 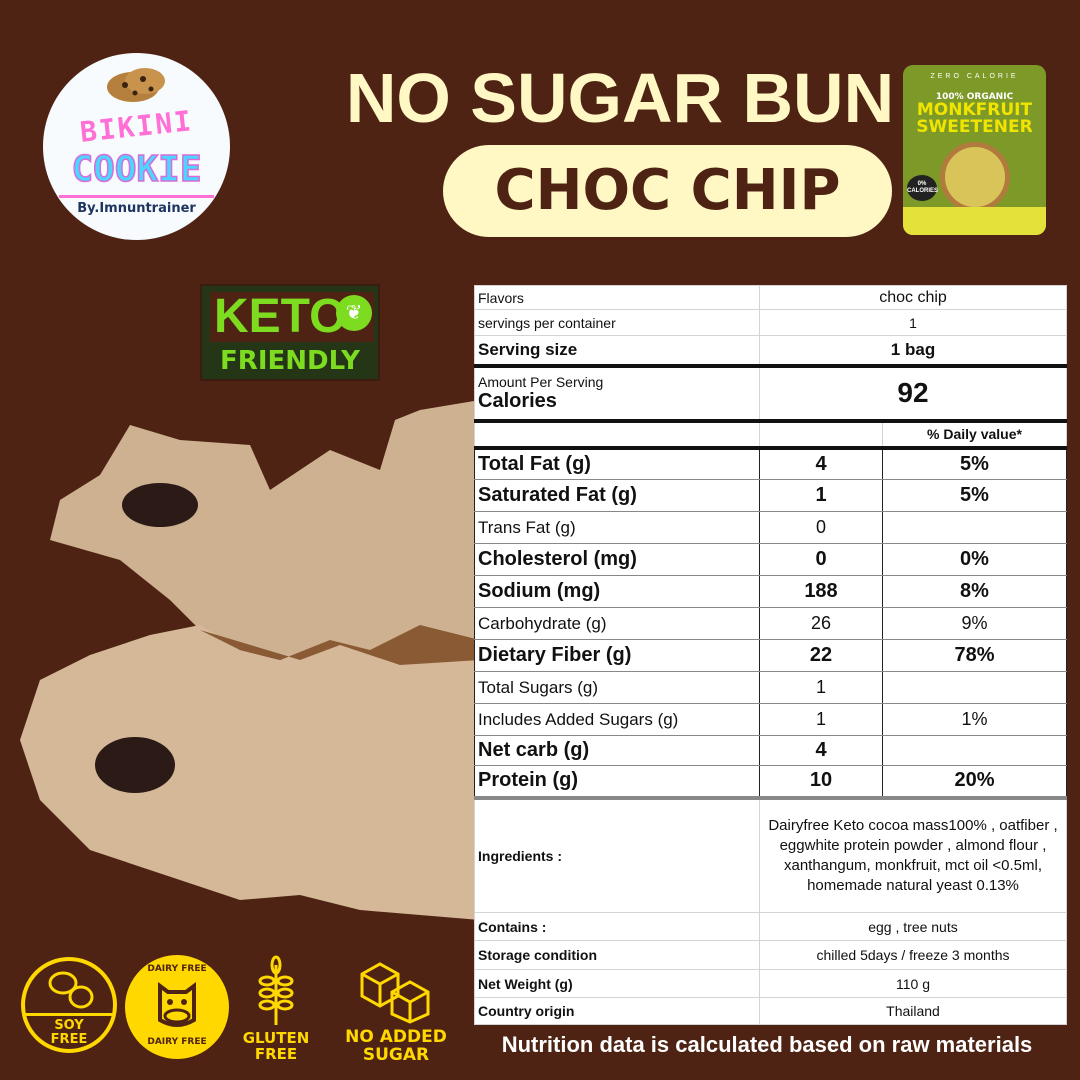 What do you see at coordinates (292, 317) in the screenshot?
I see `keto-text: KETO` at bounding box center [292, 317].